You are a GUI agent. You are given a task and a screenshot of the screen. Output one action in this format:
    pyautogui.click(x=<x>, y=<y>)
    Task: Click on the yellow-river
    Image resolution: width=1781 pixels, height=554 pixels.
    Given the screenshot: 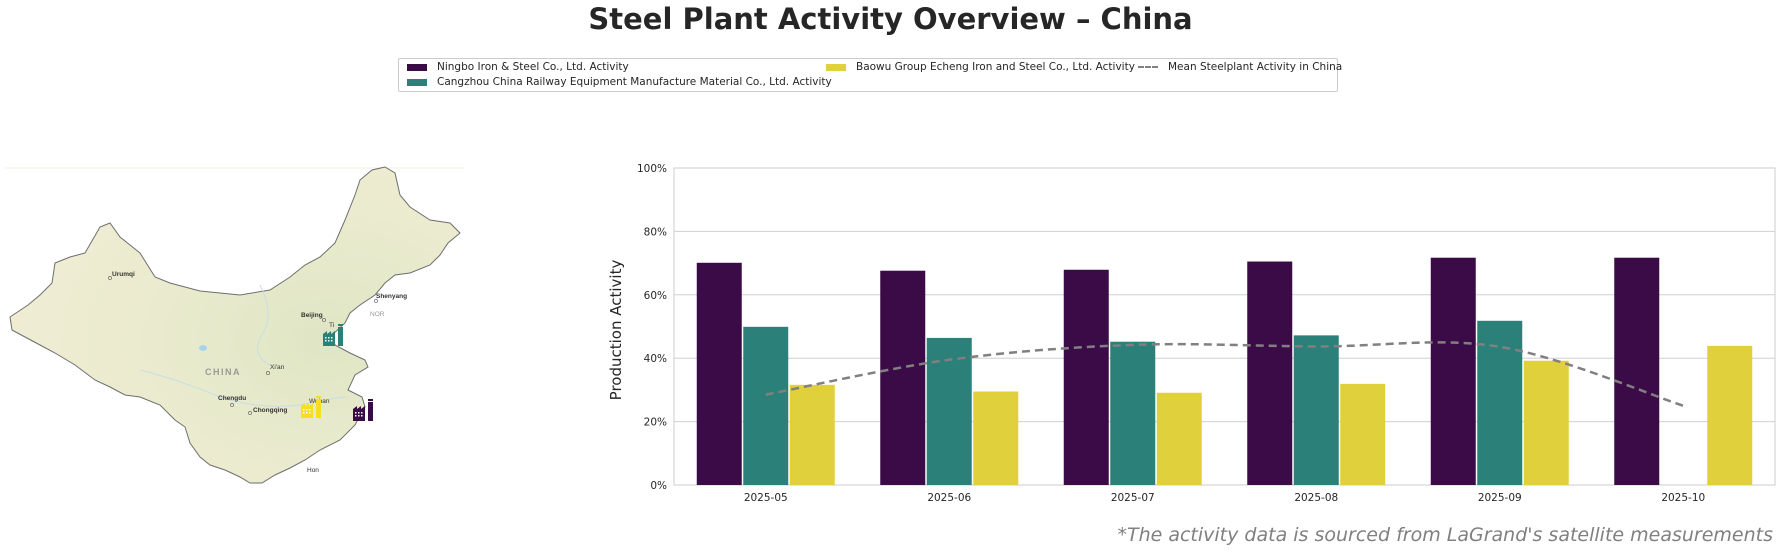 What is the action you would take?
    pyautogui.click(x=264, y=325)
    